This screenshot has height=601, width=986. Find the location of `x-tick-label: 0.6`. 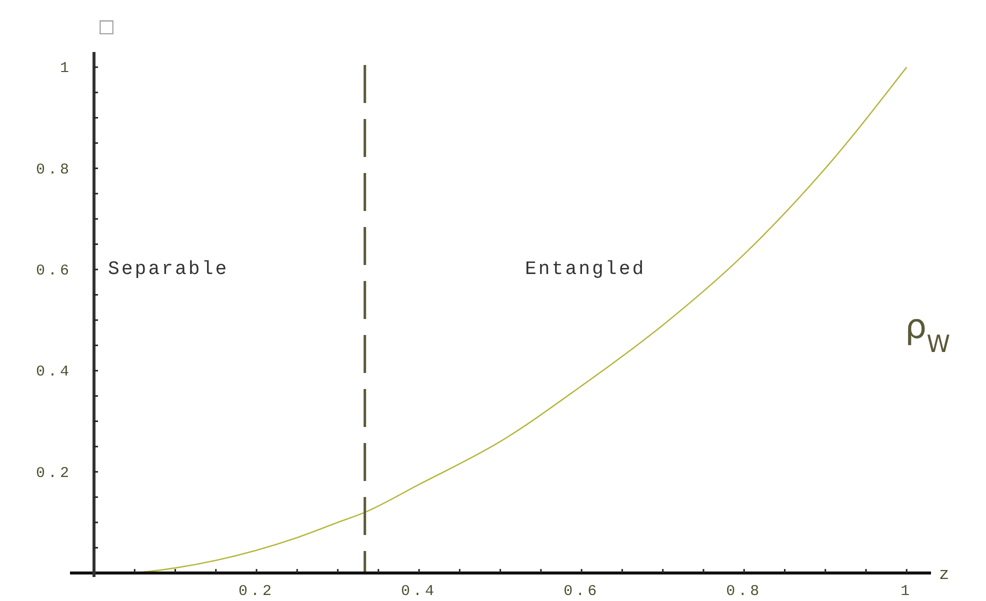

x-tick-label: 0.6 is located at coordinates (582, 591).